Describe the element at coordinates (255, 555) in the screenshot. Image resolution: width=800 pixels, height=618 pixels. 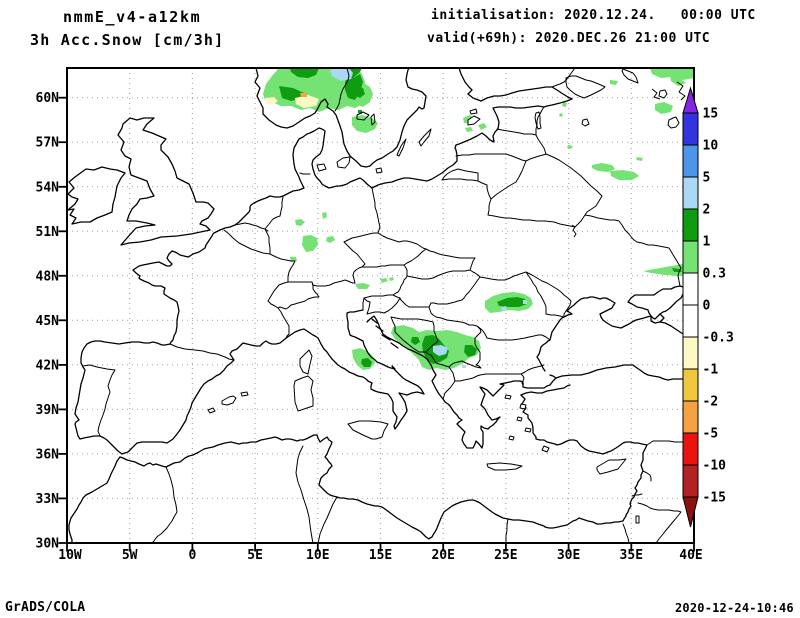
I see `lon-label: 5E` at that location.